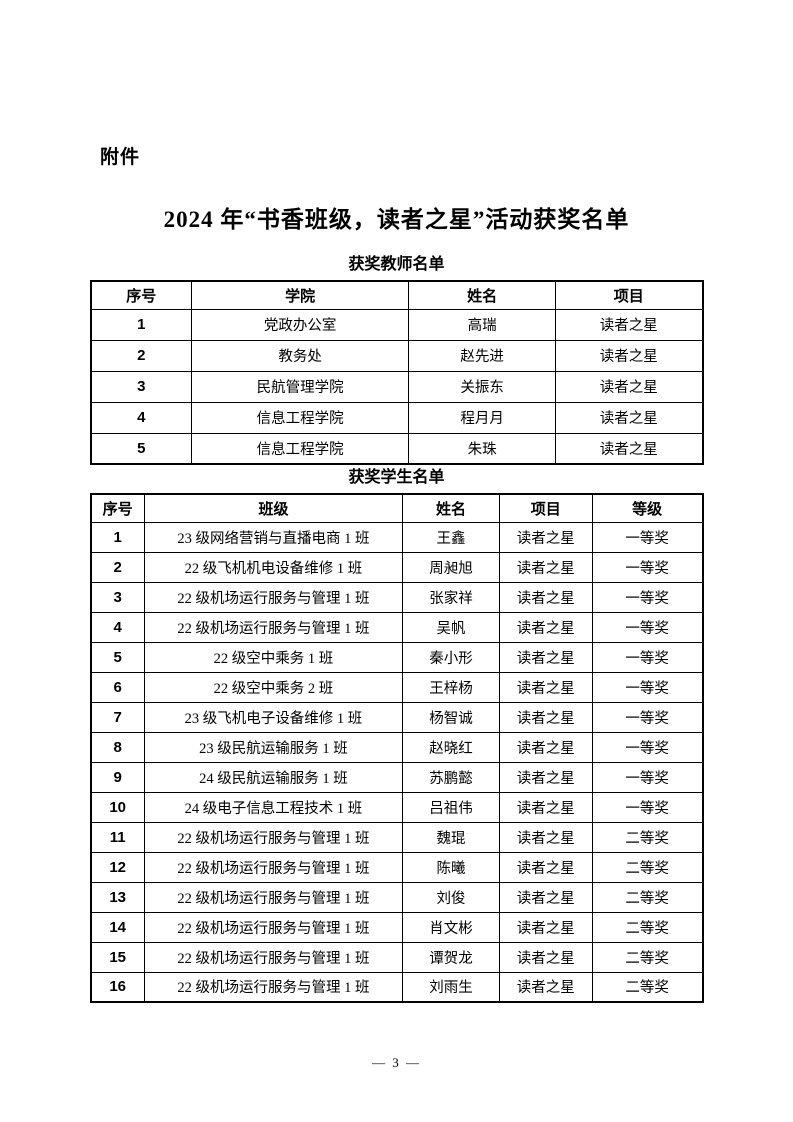 This screenshot has height=1122, width=793. Describe the element at coordinates (273, 567) in the screenshot. I see `table-cell: 22 级飞机机电设备维修 1 班` at that location.